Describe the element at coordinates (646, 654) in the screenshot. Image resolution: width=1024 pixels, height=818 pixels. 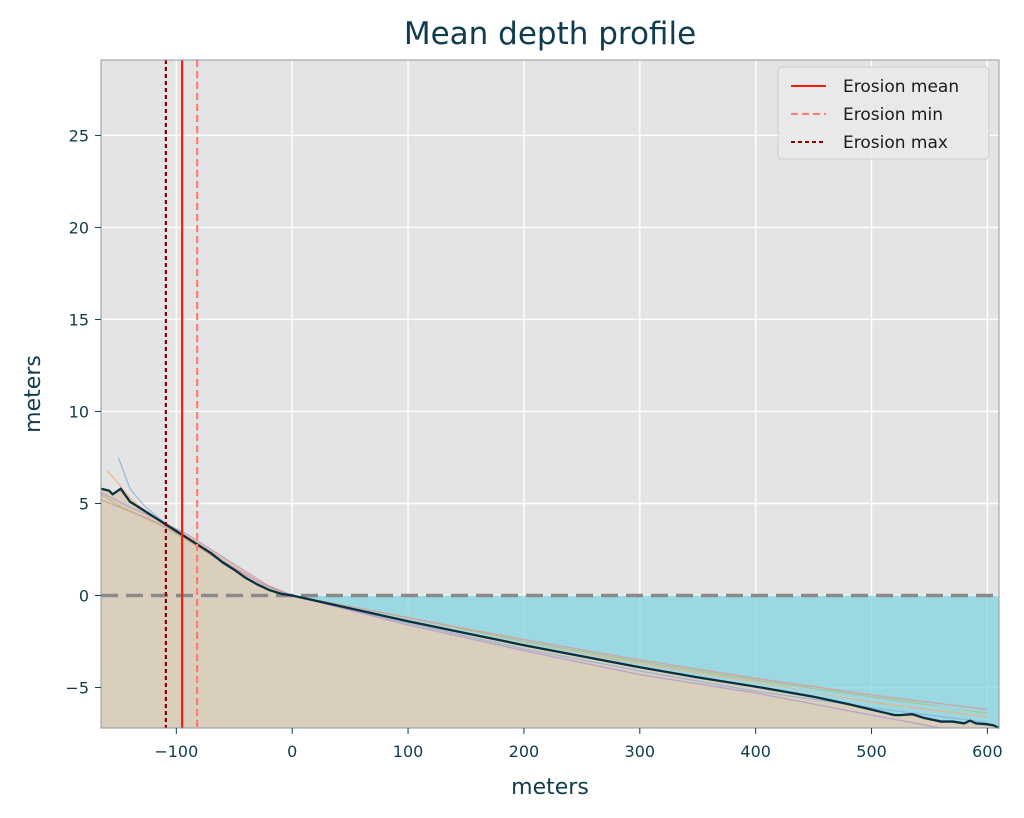
I see `transect-line` at that location.